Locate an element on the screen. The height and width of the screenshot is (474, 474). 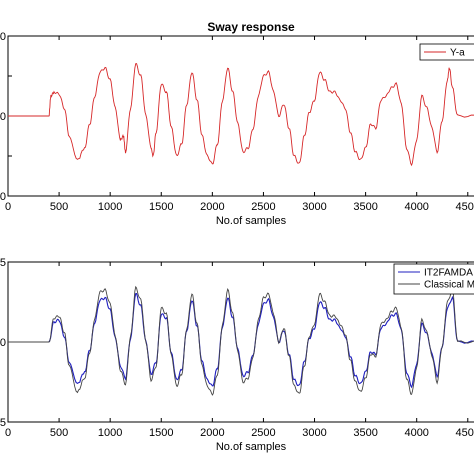
legend-label: Y-a is located at coordinates (457, 53).